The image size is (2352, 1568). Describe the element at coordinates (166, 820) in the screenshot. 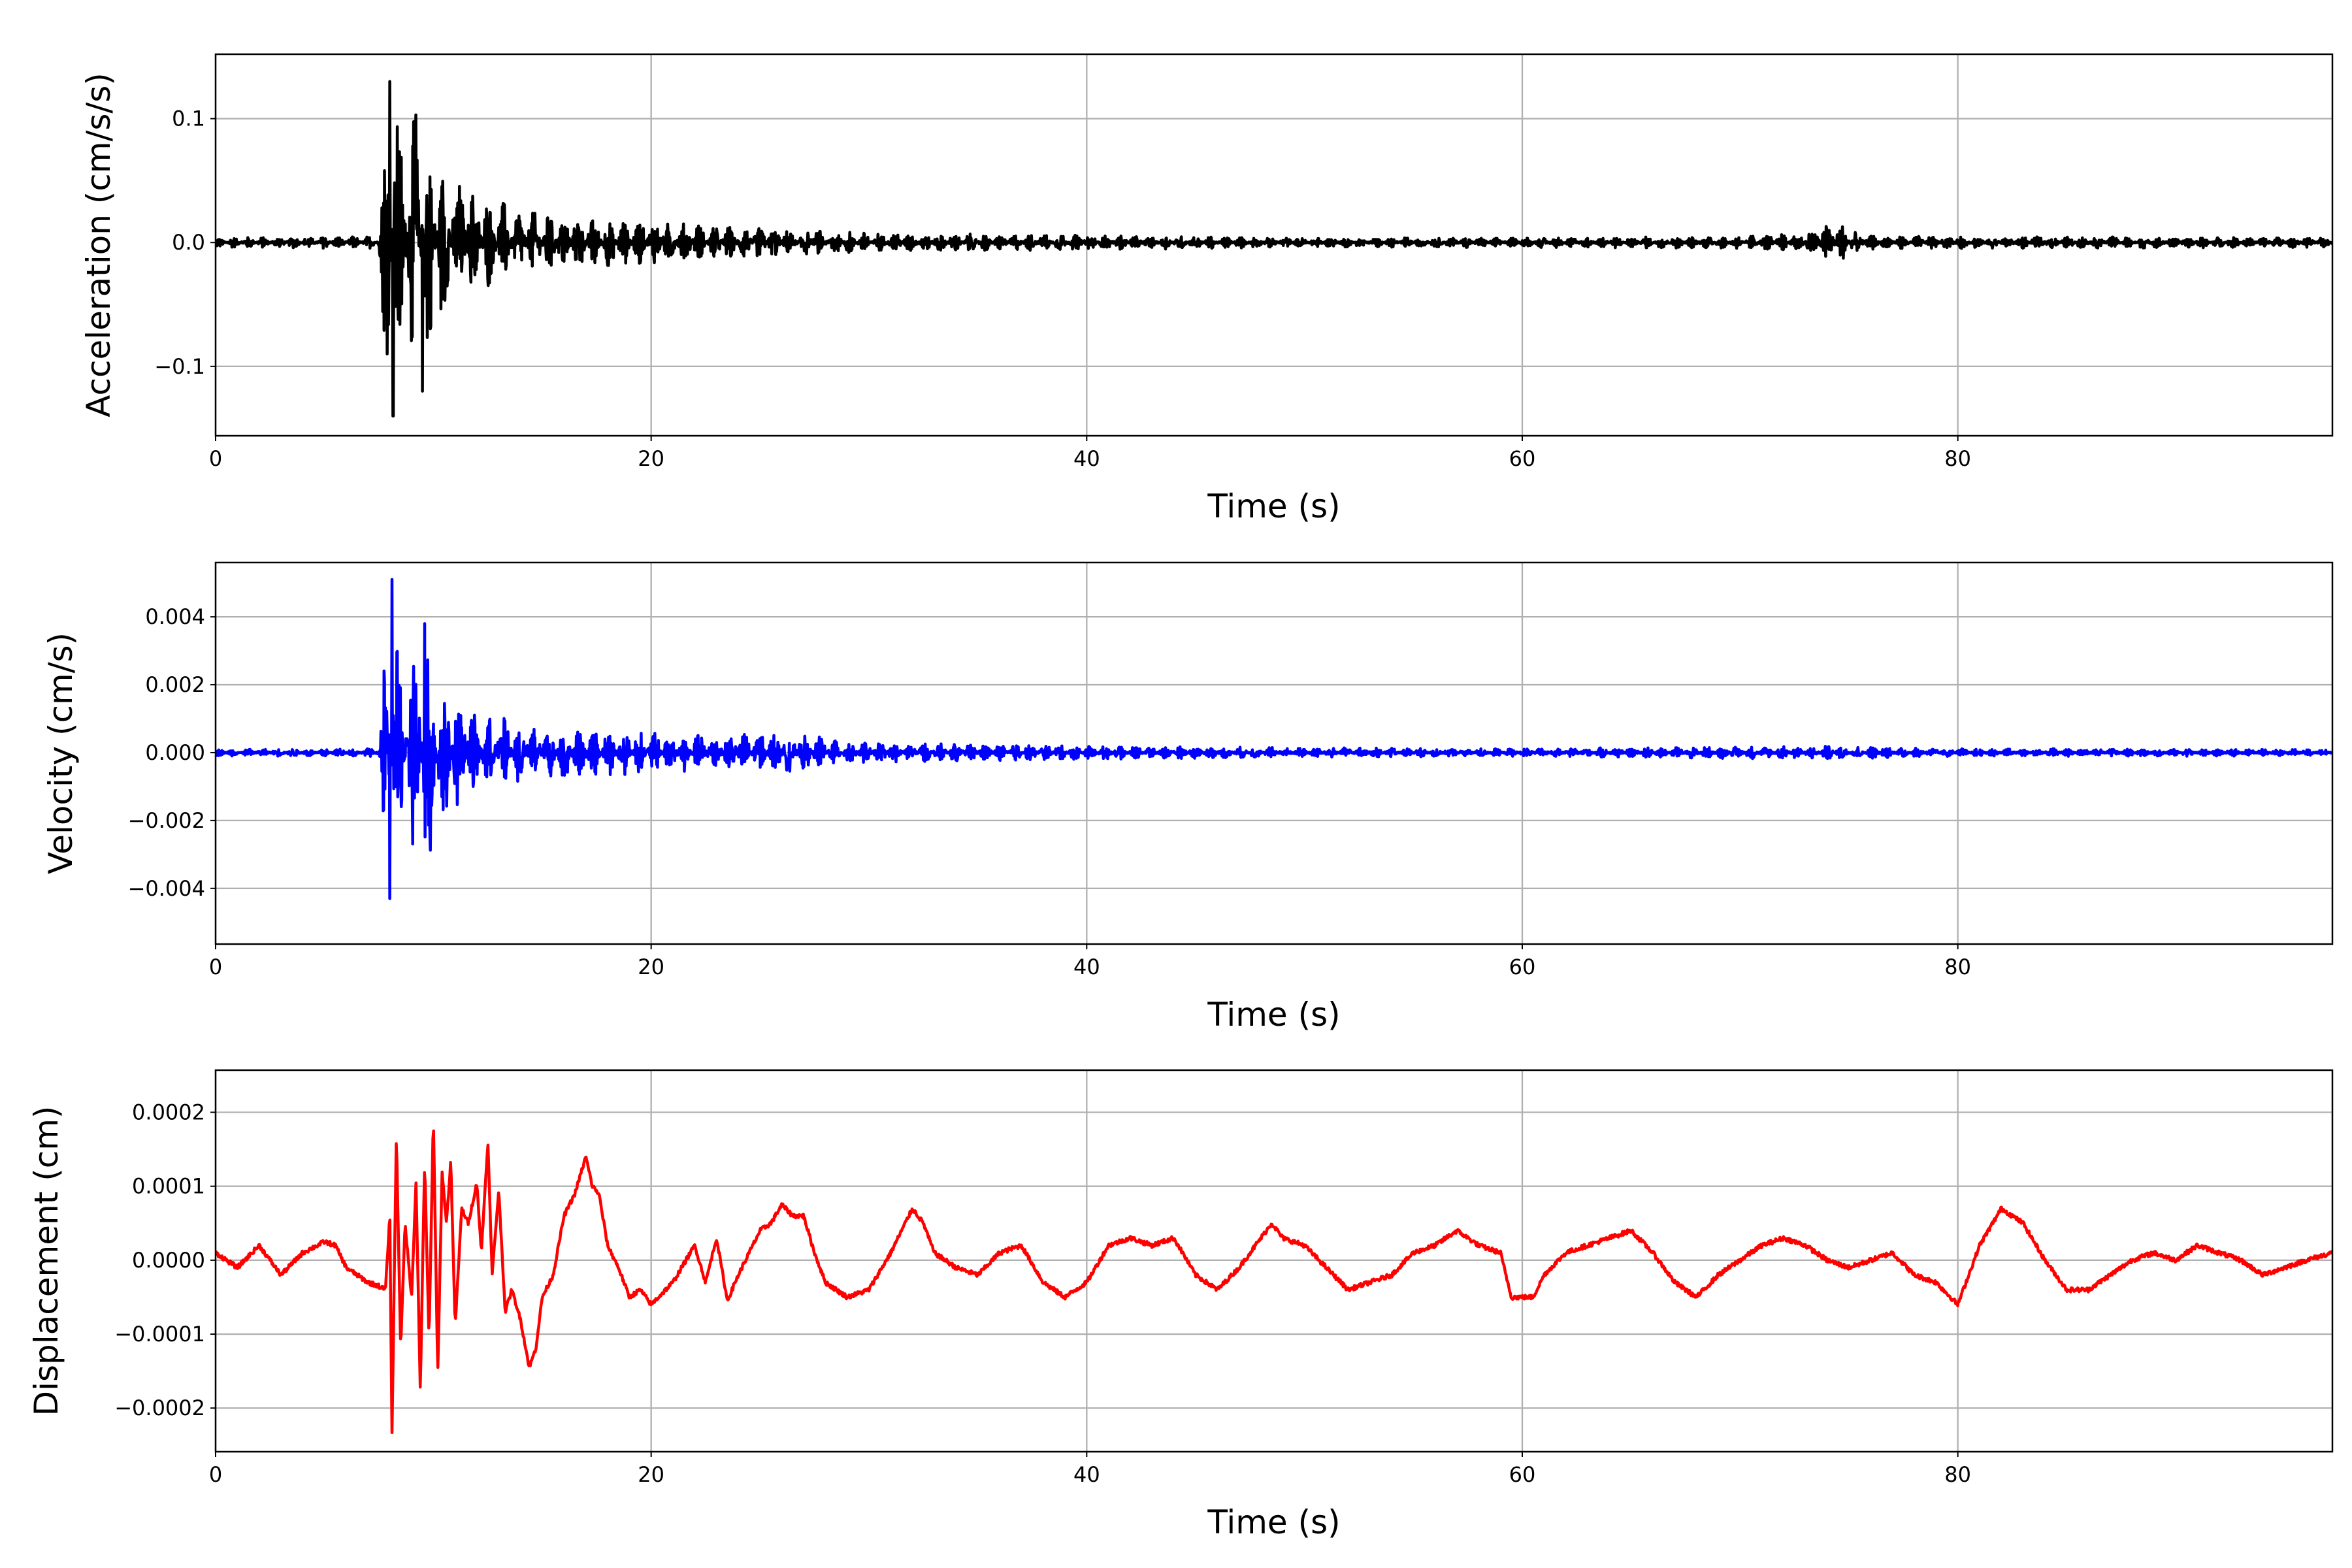

I see `y-tick-label: −0.002` at that location.